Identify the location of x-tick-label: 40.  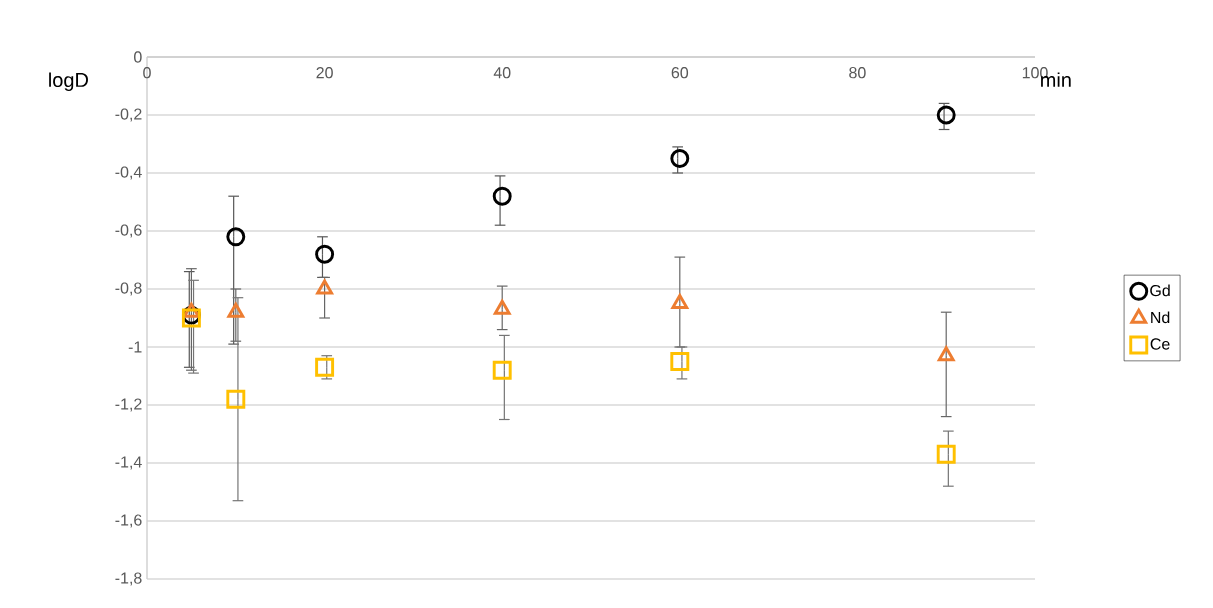
(502, 73).